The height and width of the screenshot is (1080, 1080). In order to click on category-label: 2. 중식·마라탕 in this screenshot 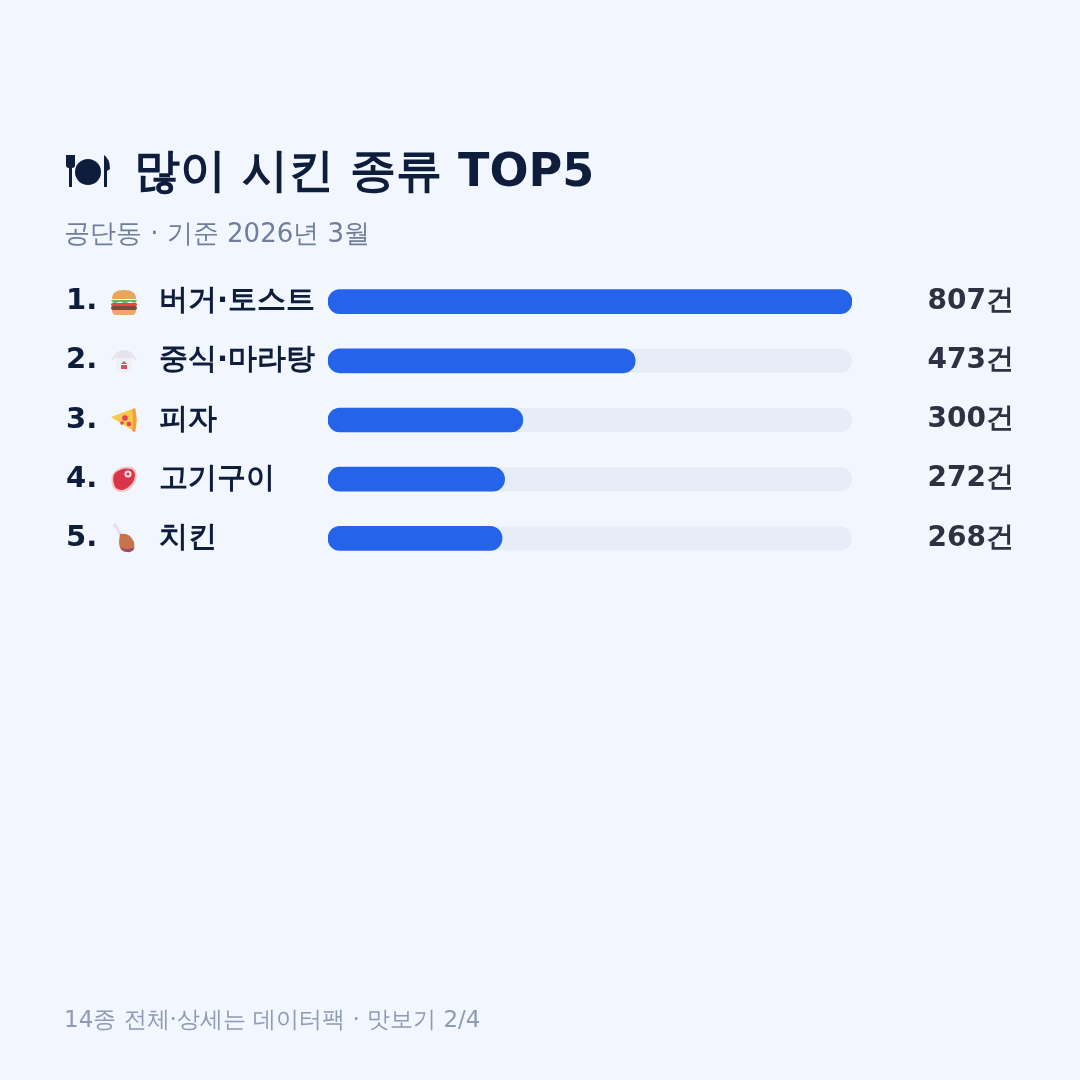, I will do `click(191, 358)`.